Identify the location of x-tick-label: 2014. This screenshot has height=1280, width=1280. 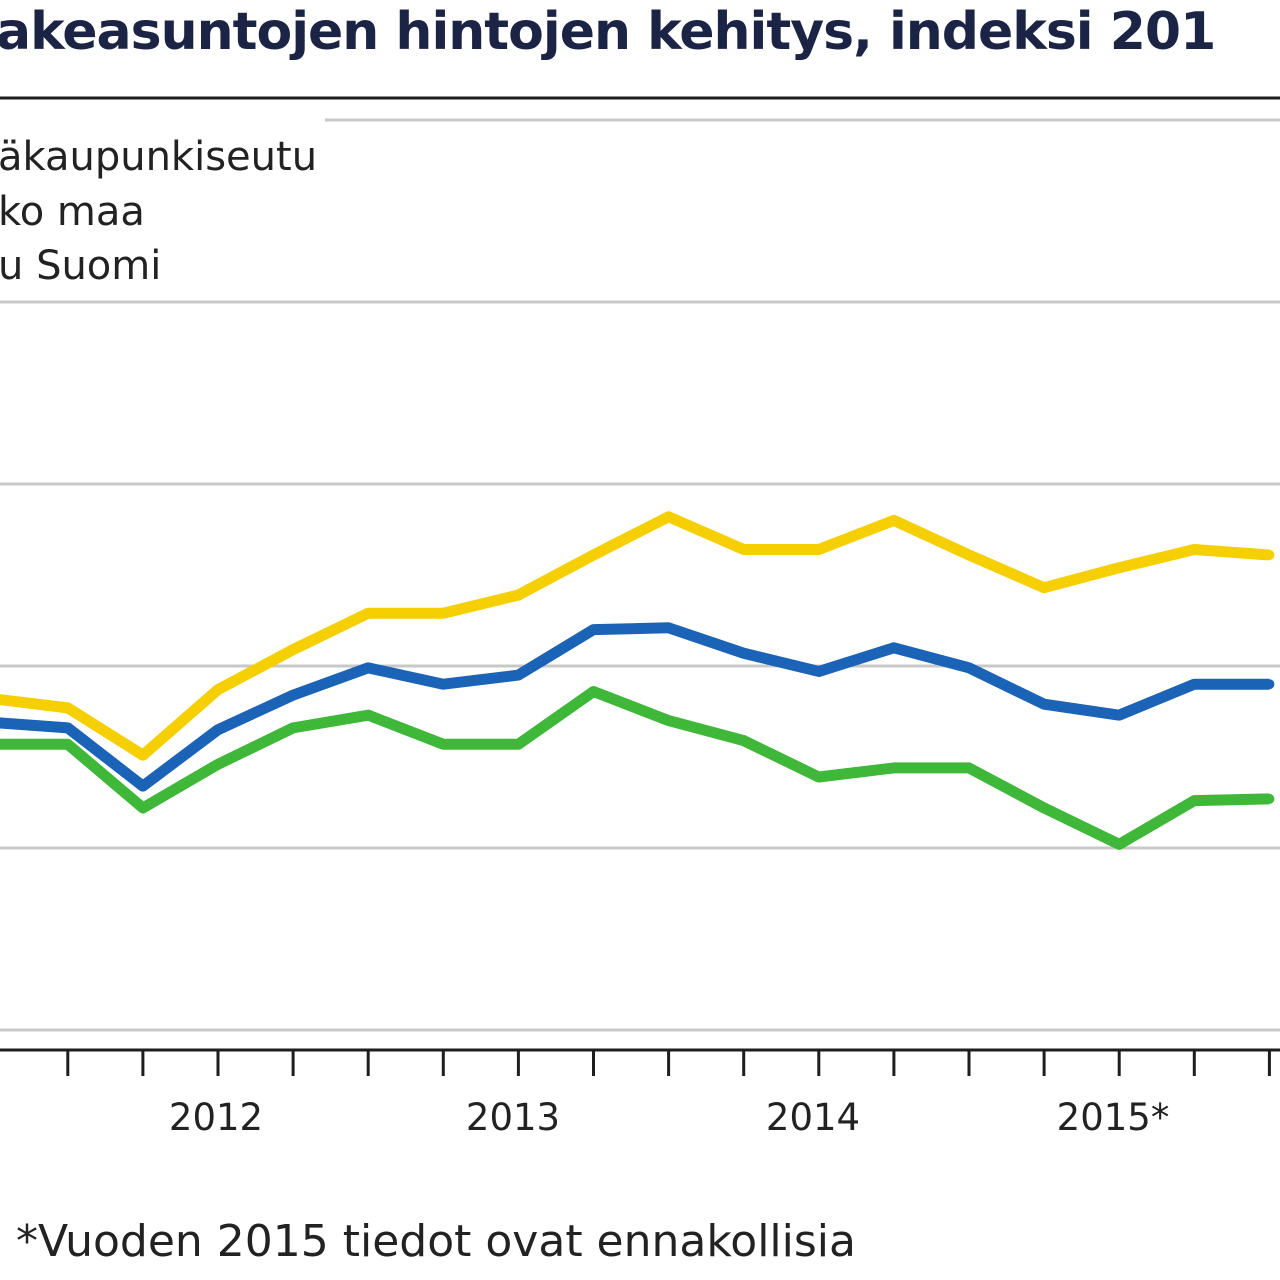
(813, 1117).